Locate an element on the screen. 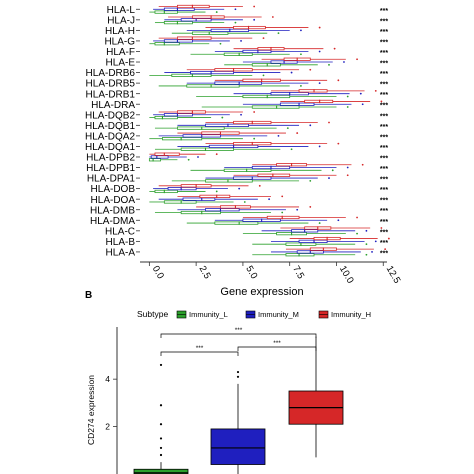 This screenshot has width=474, height=474. immunity-h-hla-drb6-outlier is located at coordinates (310, 69).